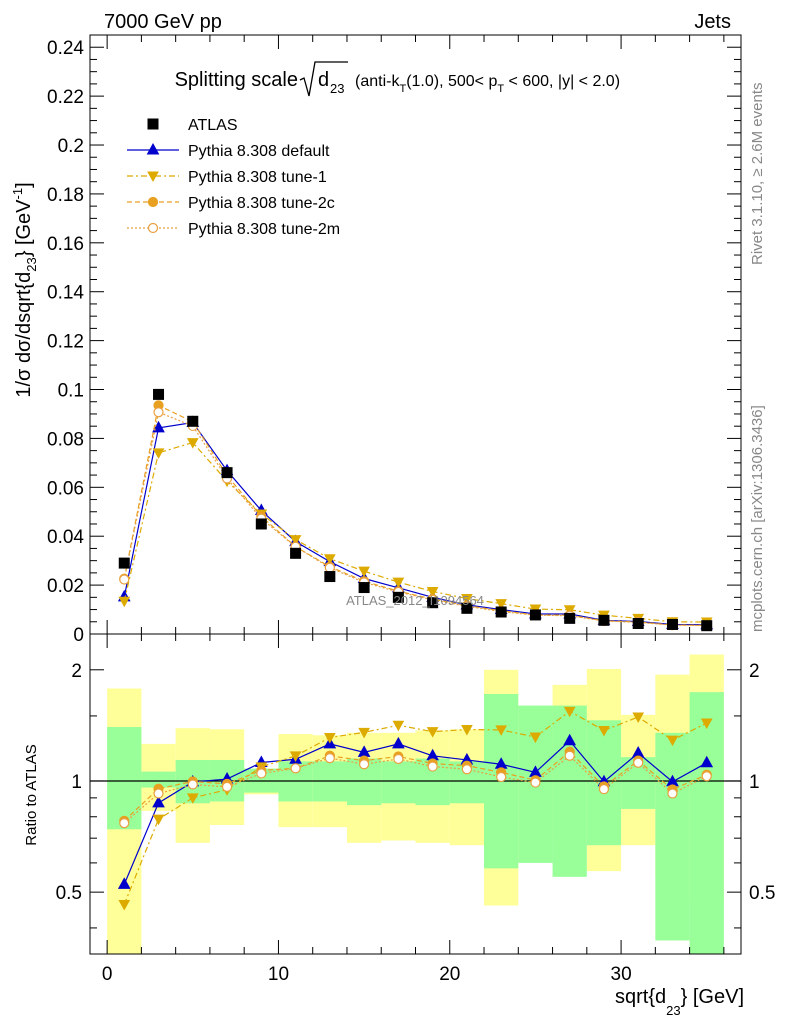 The height and width of the screenshot is (1024, 786). Describe the element at coordinates (236, 80) in the screenshot. I see `title-main: Splitting scale` at that location.